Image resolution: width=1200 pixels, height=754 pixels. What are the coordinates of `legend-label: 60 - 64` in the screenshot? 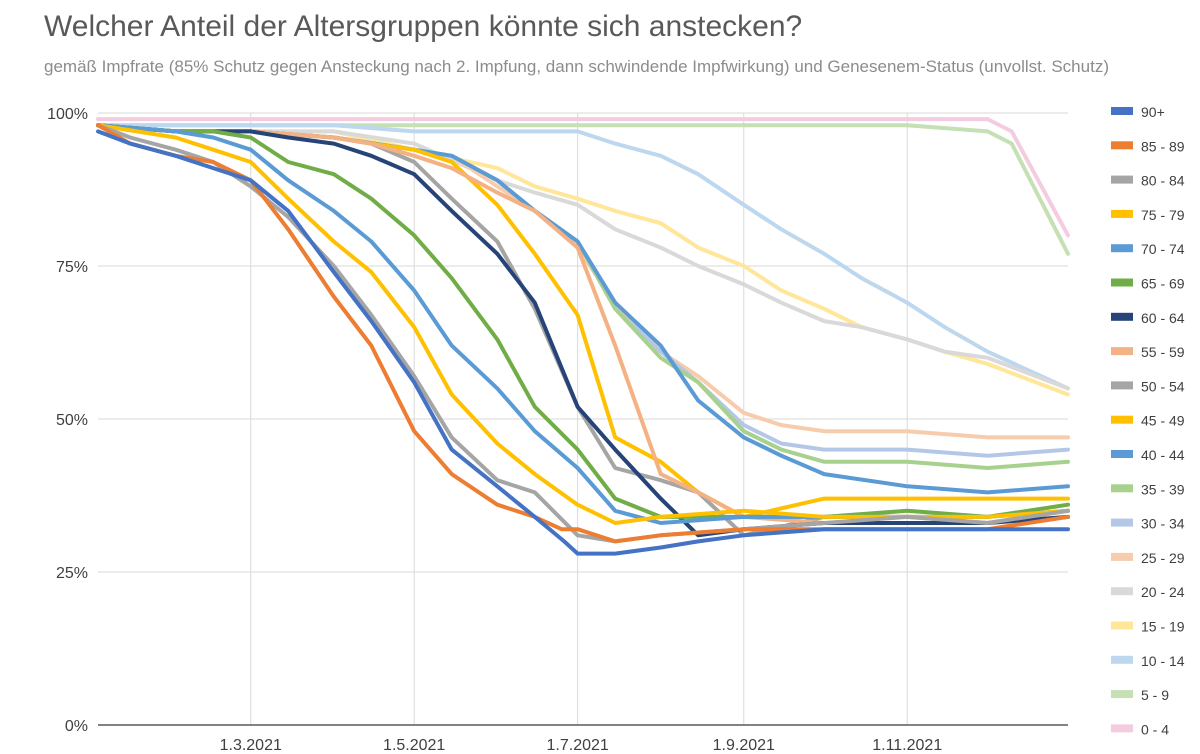 It's located at (1163, 318).